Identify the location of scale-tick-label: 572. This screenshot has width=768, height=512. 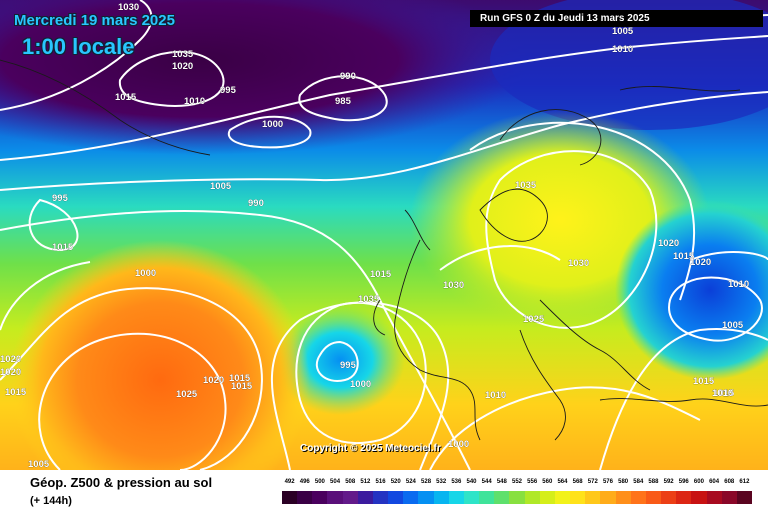
(592, 482).